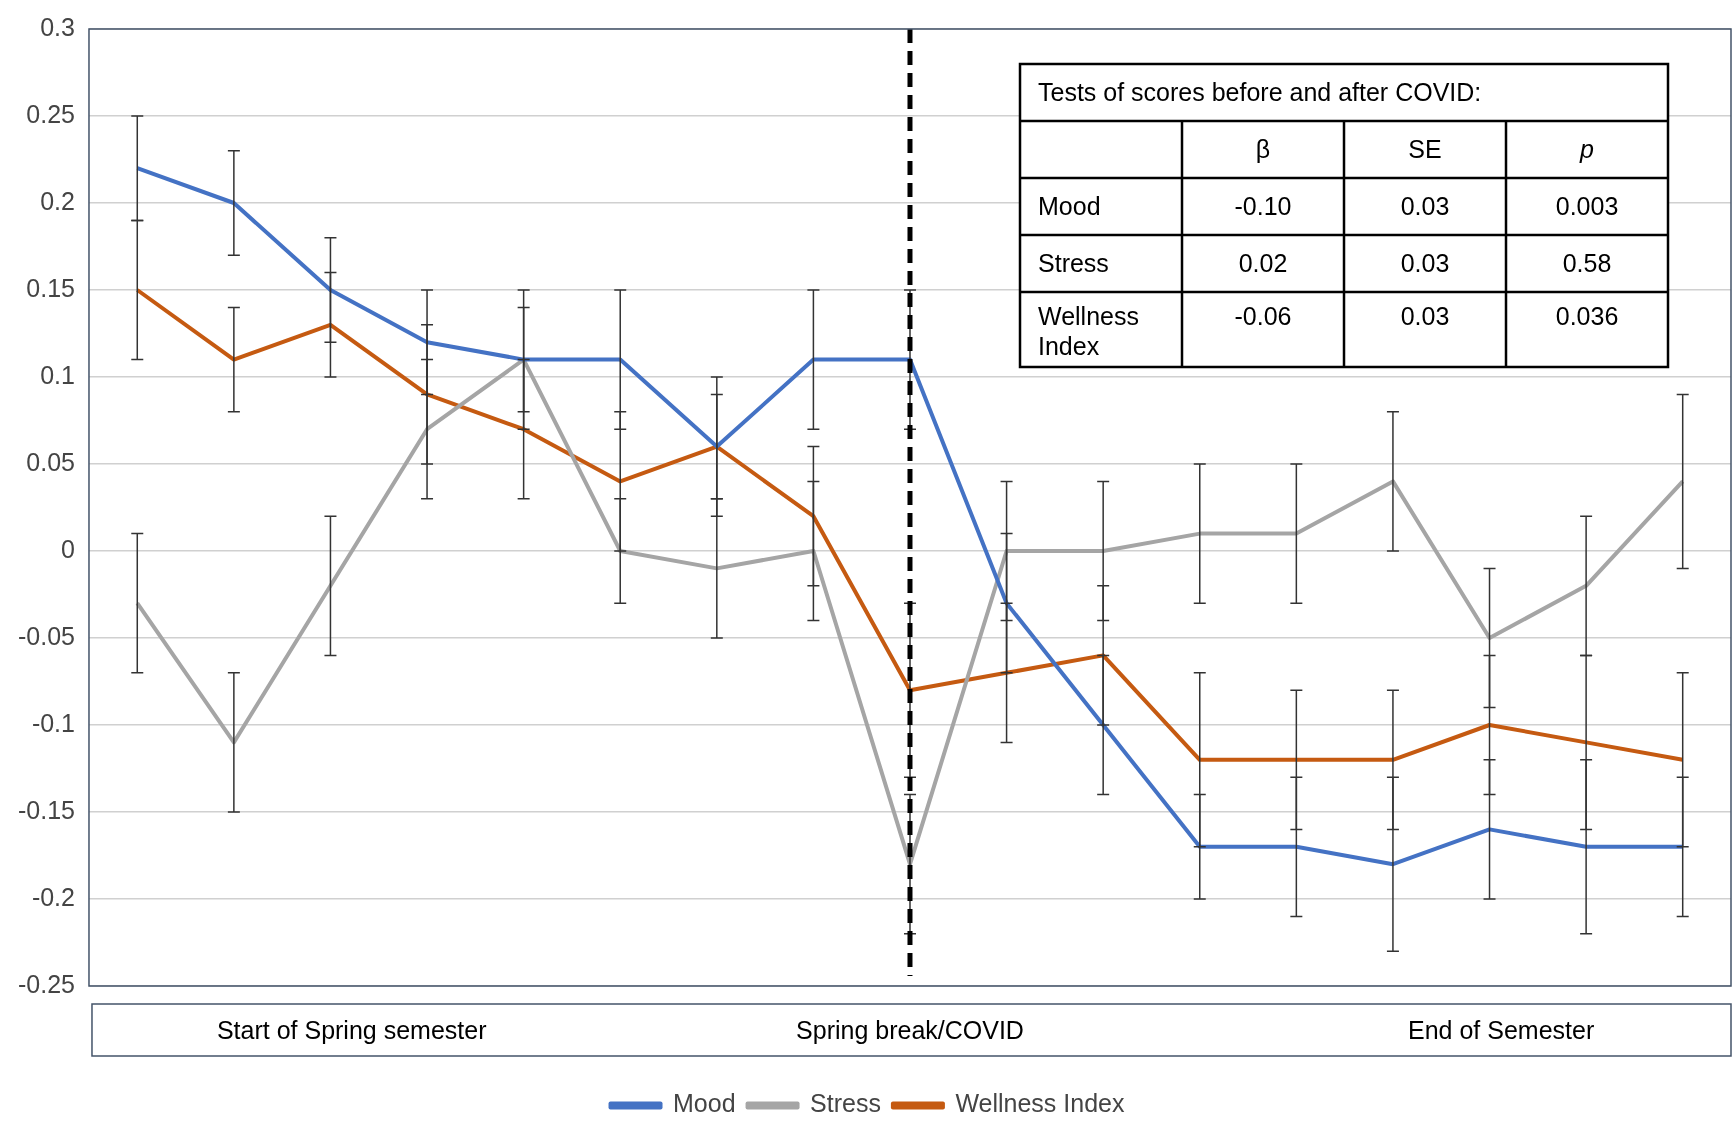  Describe the element at coordinates (1587, 315) in the screenshot. I see `annotation: 0.036` at that location.